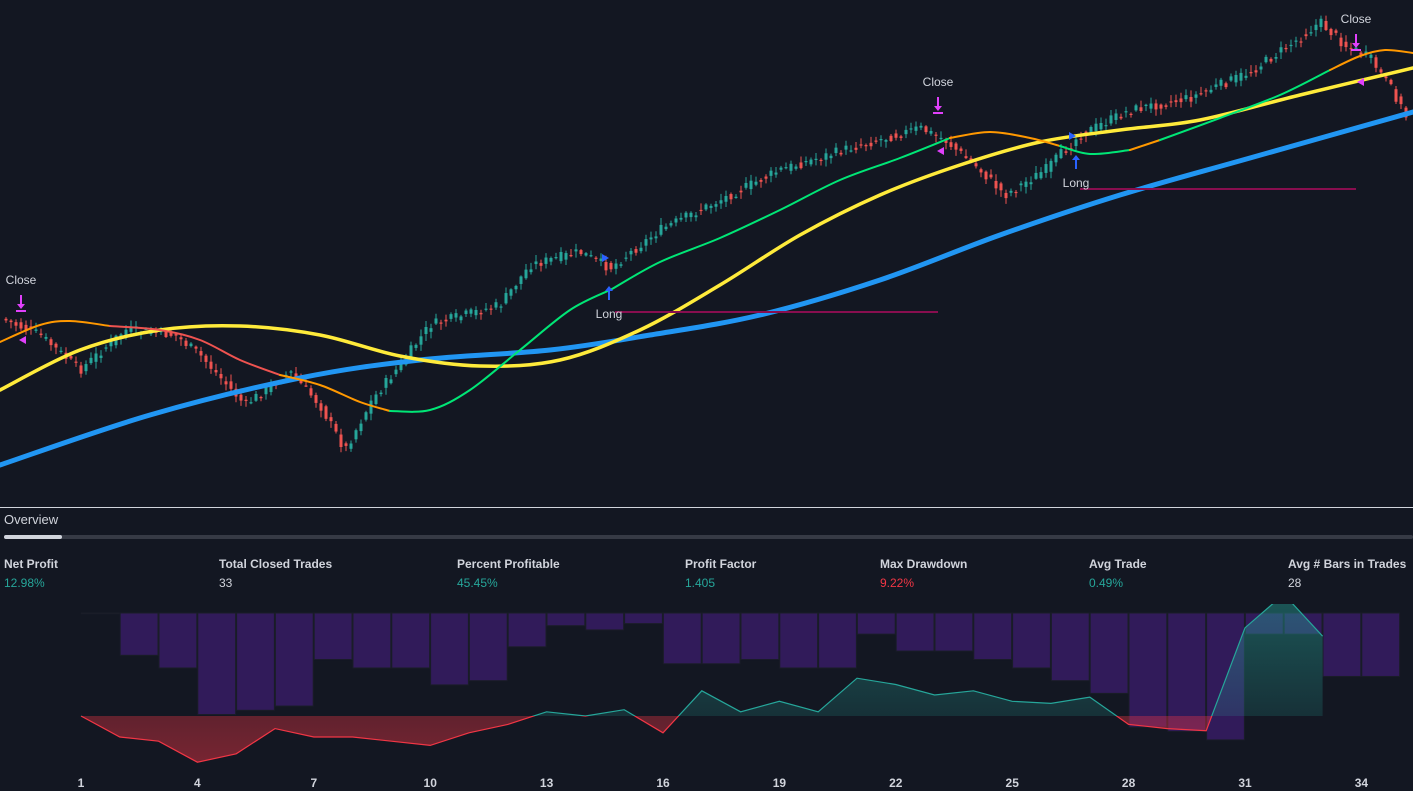 The width and height of the screenshot is (1413, 791). Describe the element at coordinates (700, 583) in the screenshot. I see `metric-value: 1.405` at that location.